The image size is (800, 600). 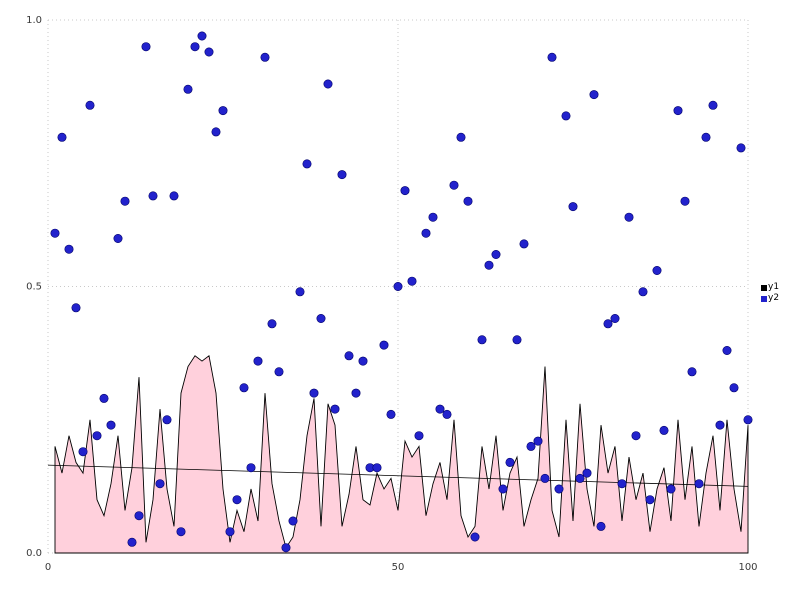 What do you see at coordinates (398, 567) in the screenshot?
I see `svg-text: 50` at bounding box center [398, 567].